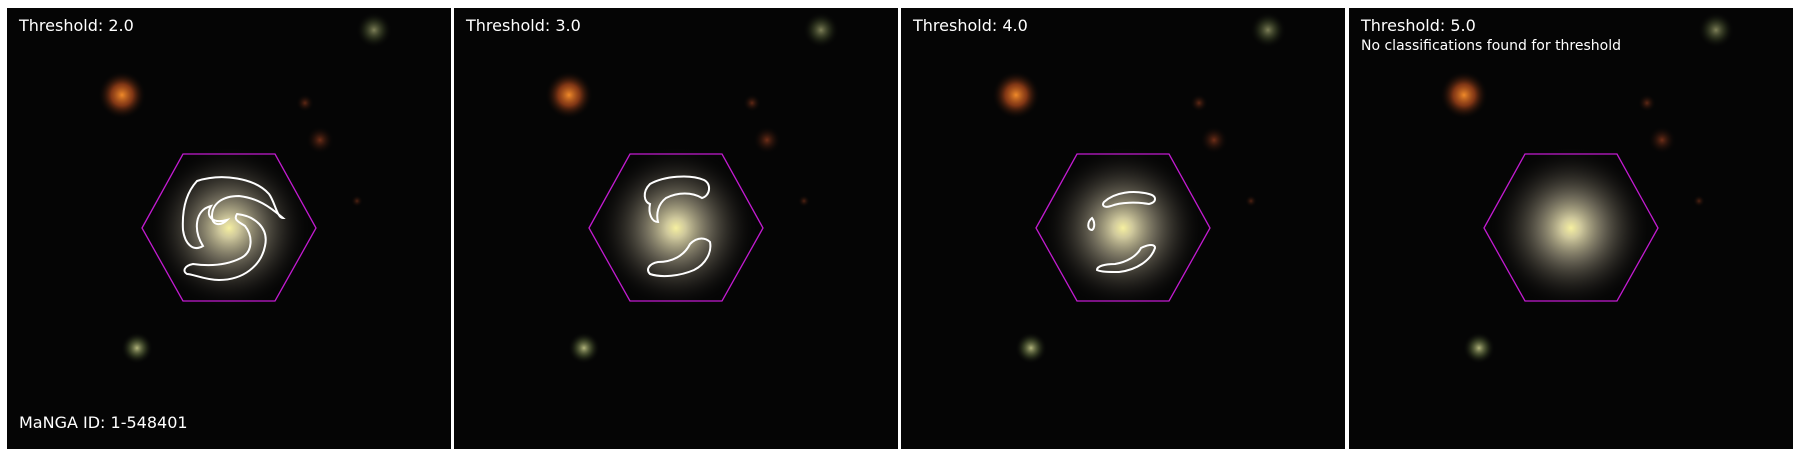 This screenshot has height=457, width=1800. Describe the element at coordinates (103, 422) in the screenshot. I see `manga-id-label: MaNGA ID: 1-548401` at that location.